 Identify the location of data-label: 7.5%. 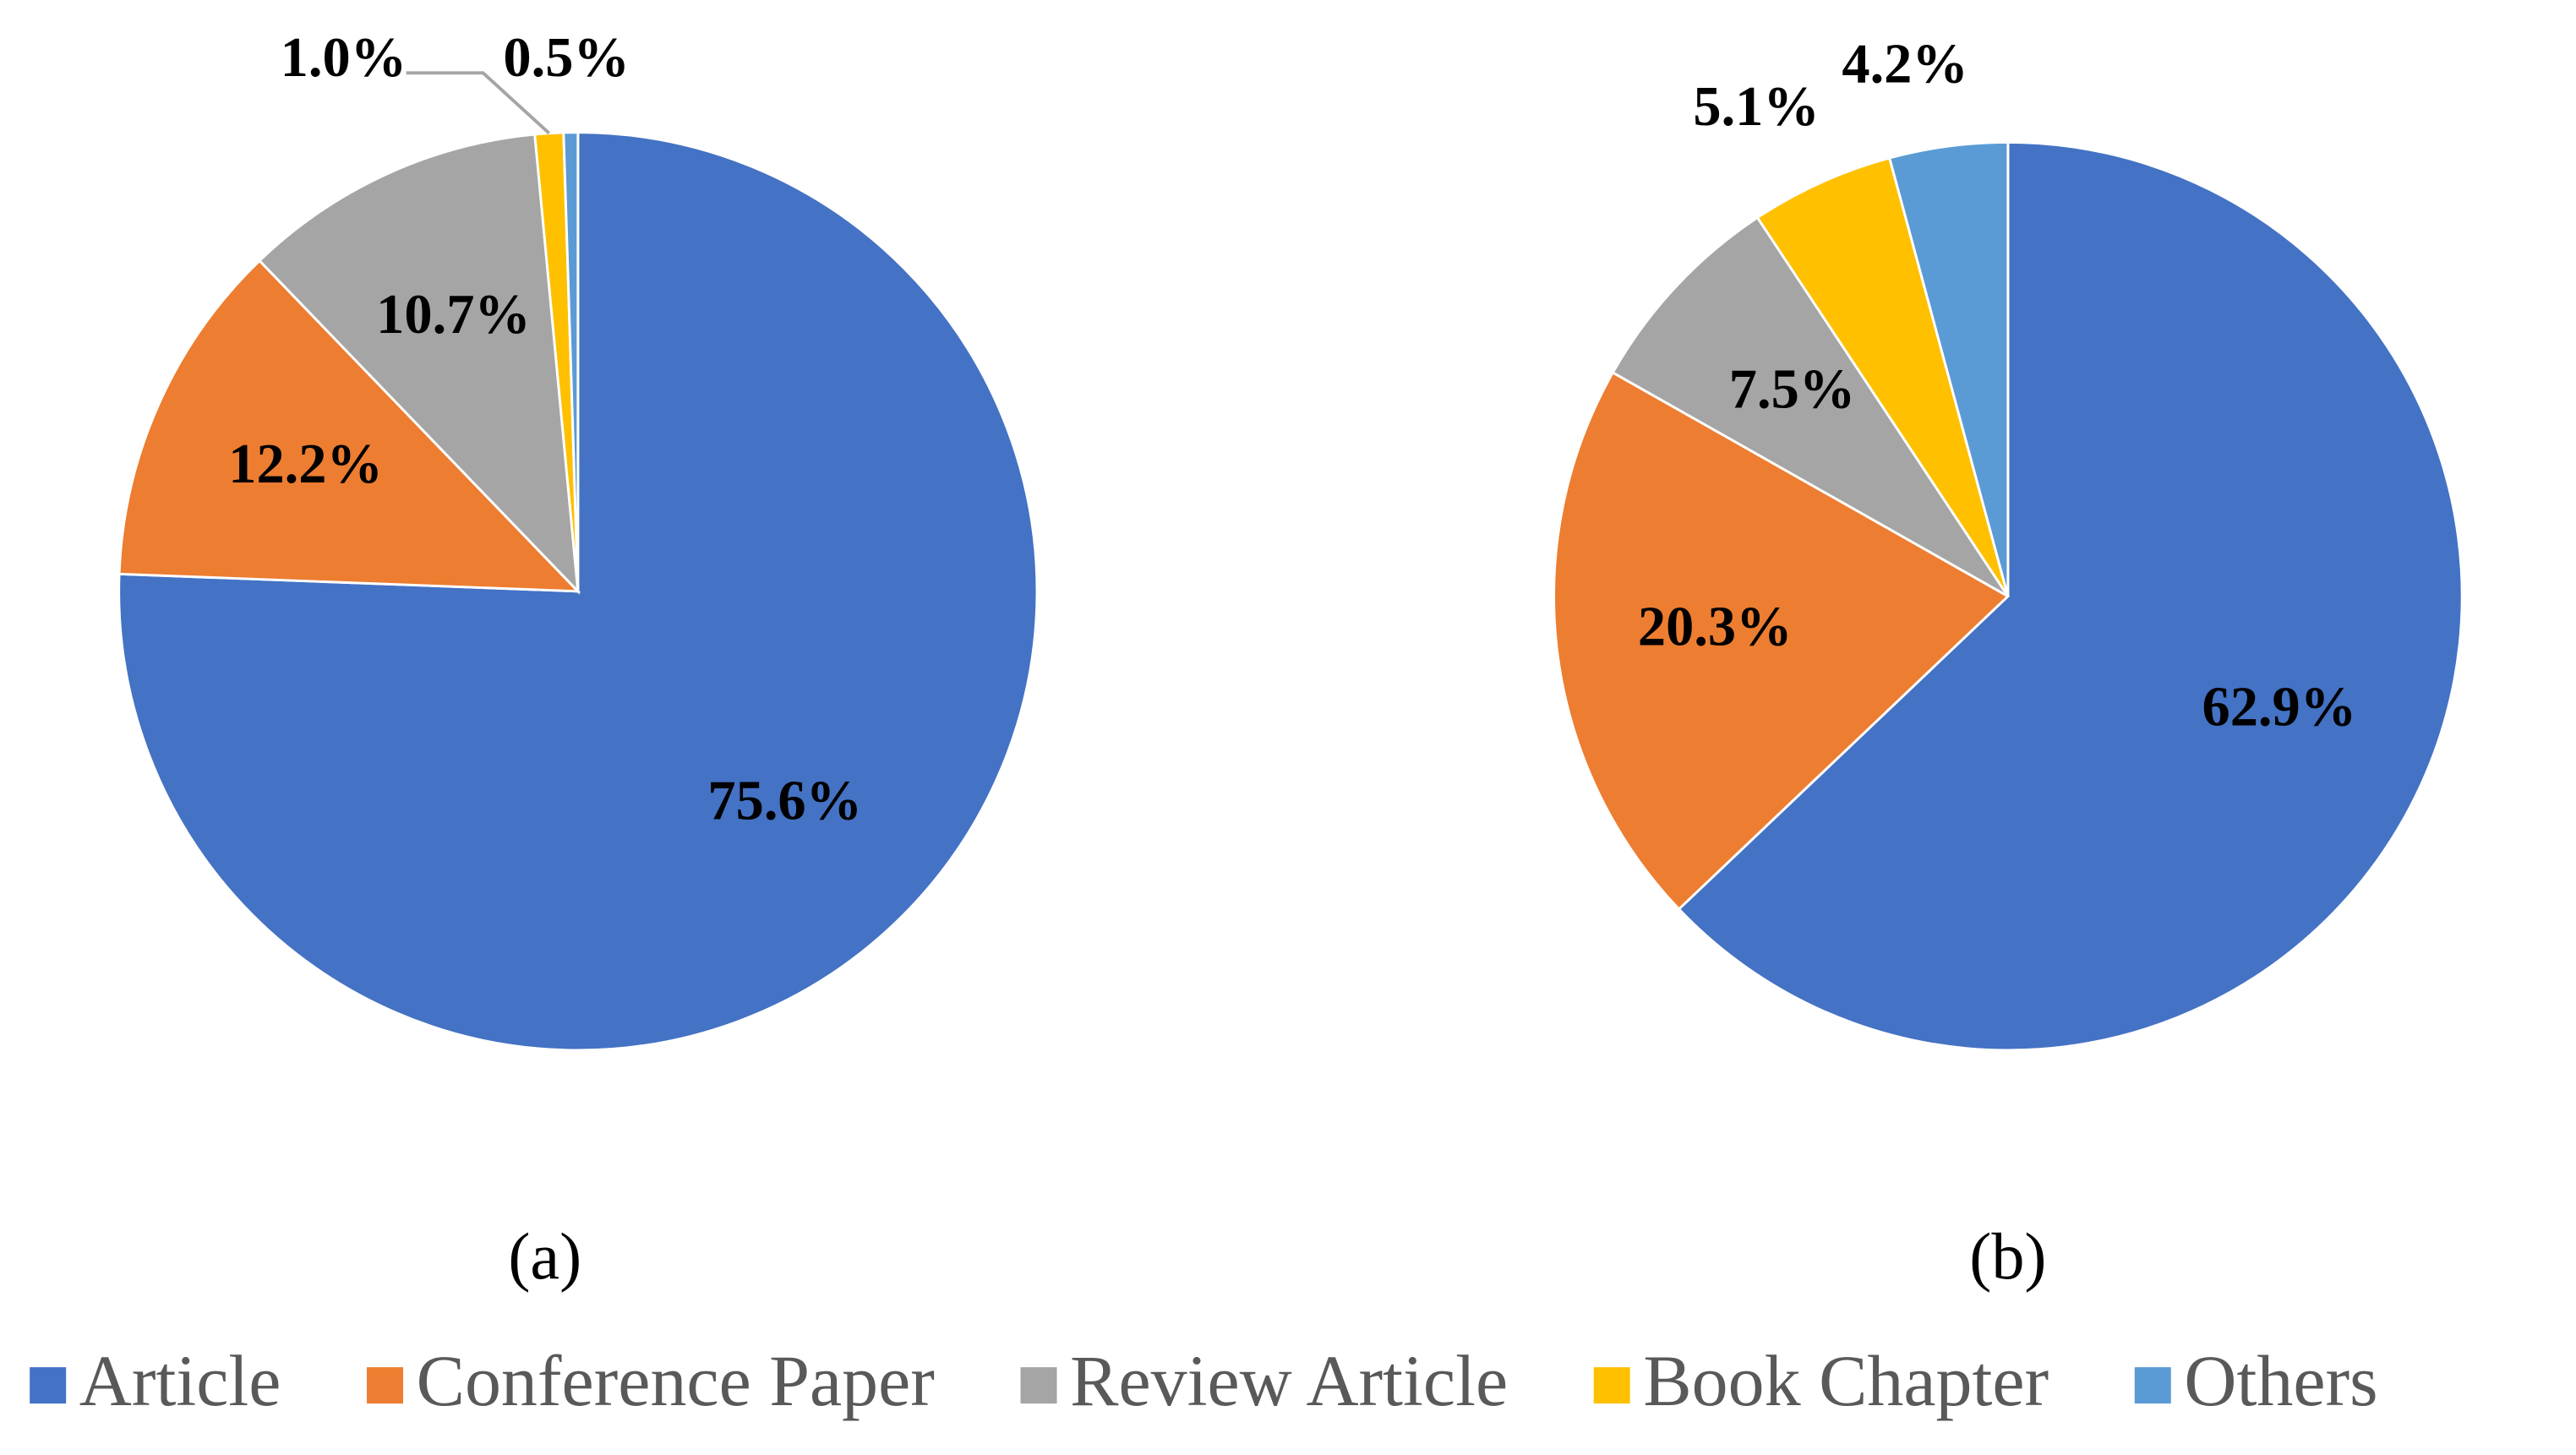
(1792, 390).